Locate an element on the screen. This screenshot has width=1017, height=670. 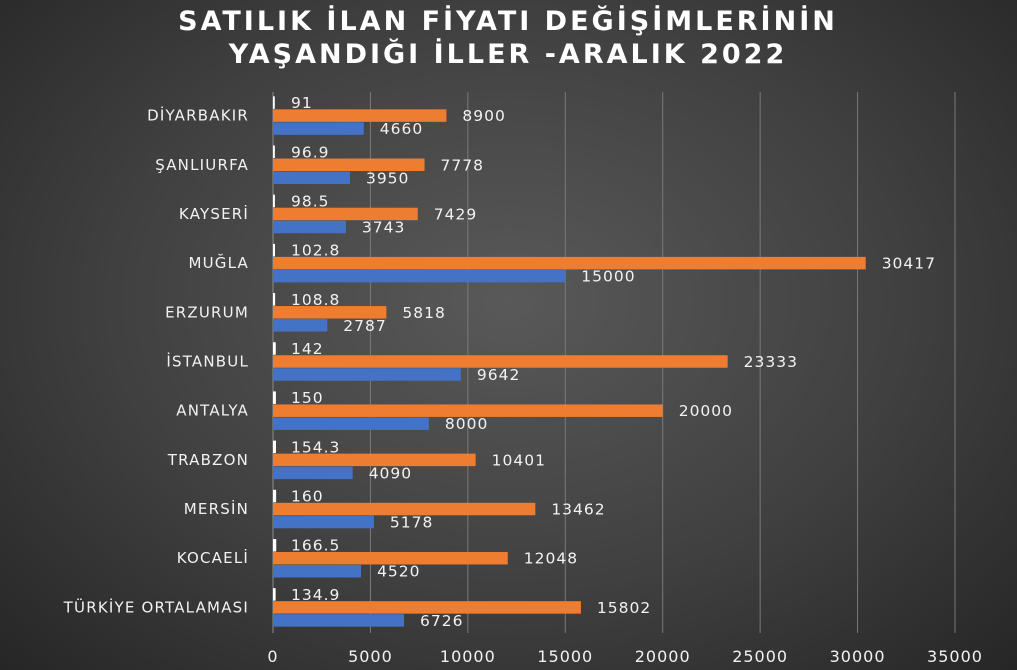
category-label: TRABZON is located at coordinates (208, 460).